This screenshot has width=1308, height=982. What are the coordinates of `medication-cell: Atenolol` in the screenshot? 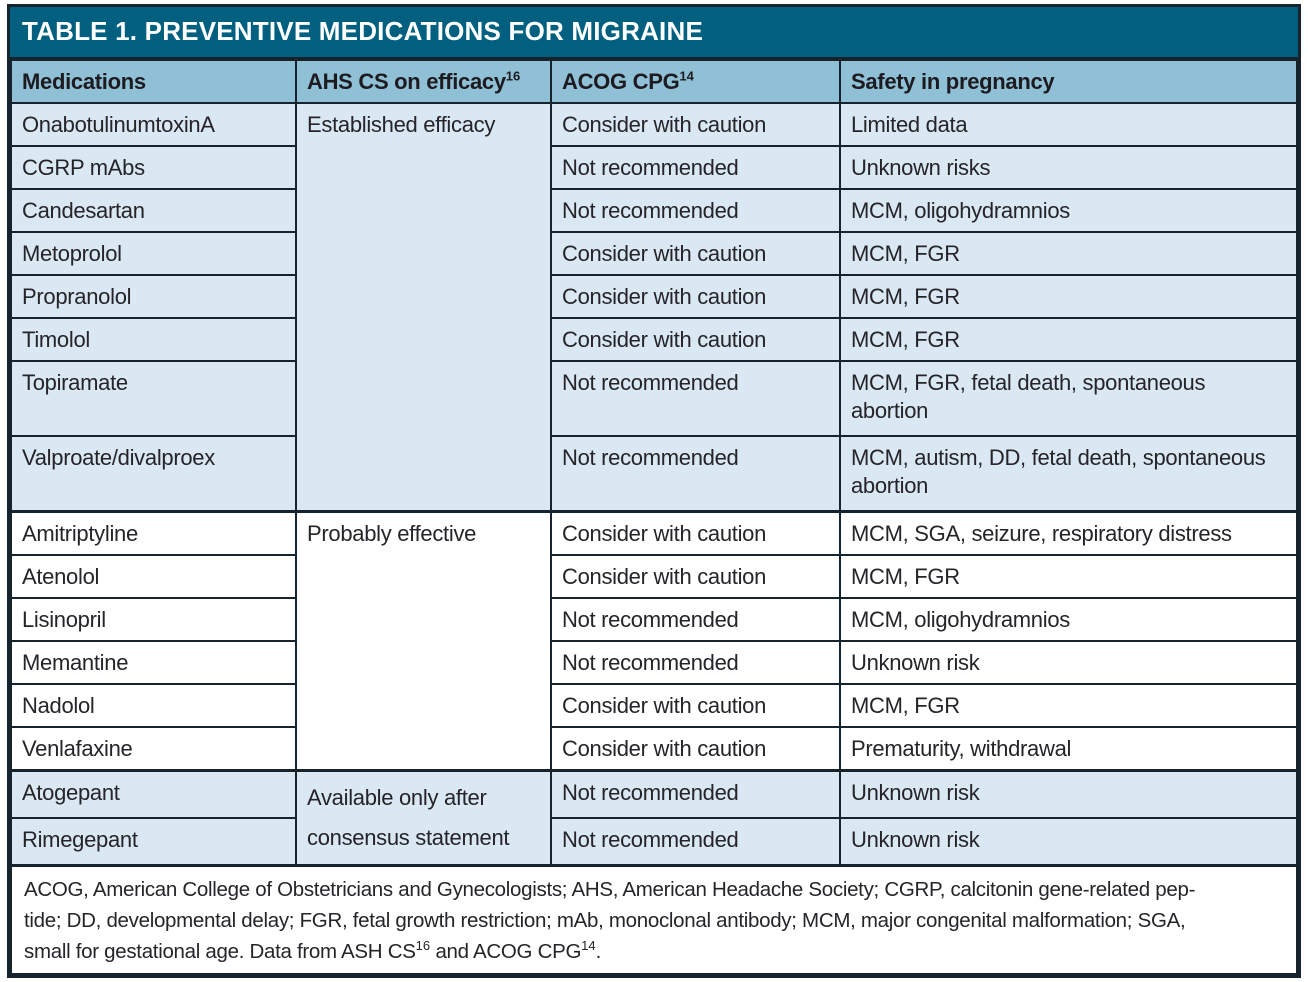 It's located at (153, 576).